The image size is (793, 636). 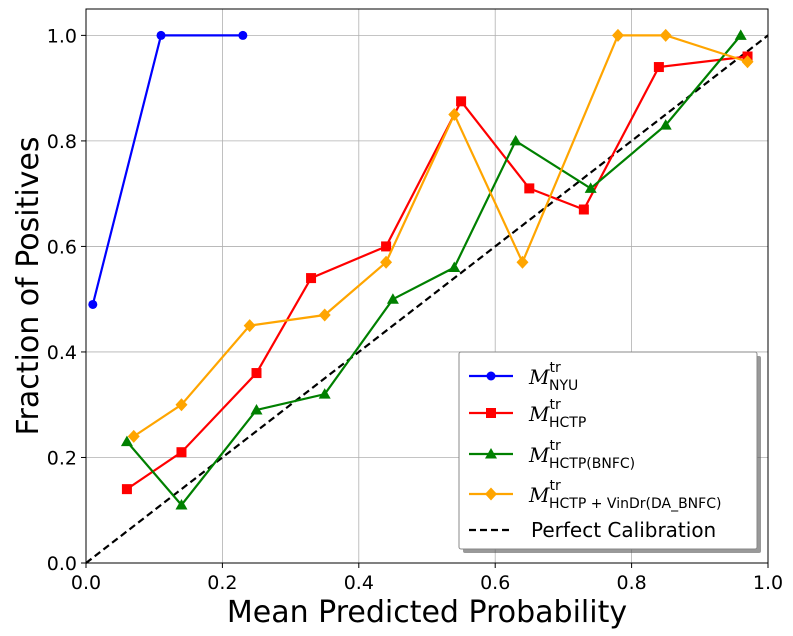 I want to click on series-line, so click(x=167, y=169).